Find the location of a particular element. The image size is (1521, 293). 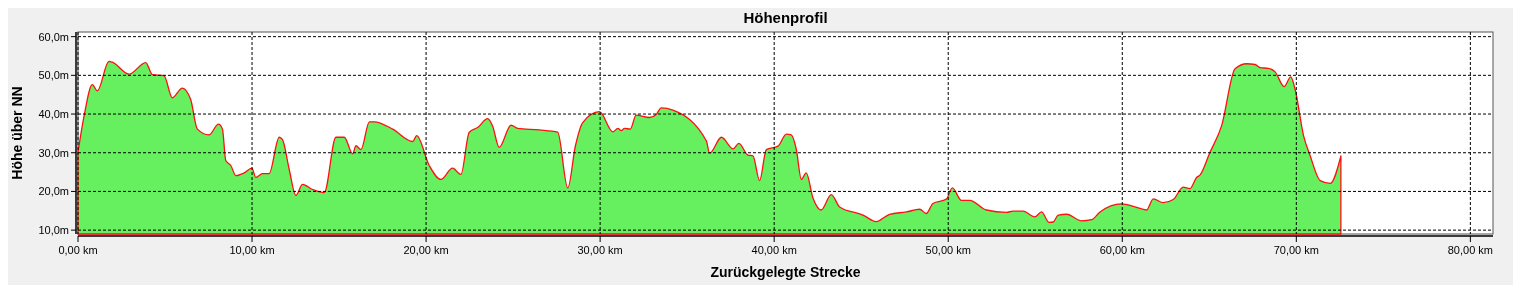

x-tick-label: 10,00 km is located at coordinates (252, 250).